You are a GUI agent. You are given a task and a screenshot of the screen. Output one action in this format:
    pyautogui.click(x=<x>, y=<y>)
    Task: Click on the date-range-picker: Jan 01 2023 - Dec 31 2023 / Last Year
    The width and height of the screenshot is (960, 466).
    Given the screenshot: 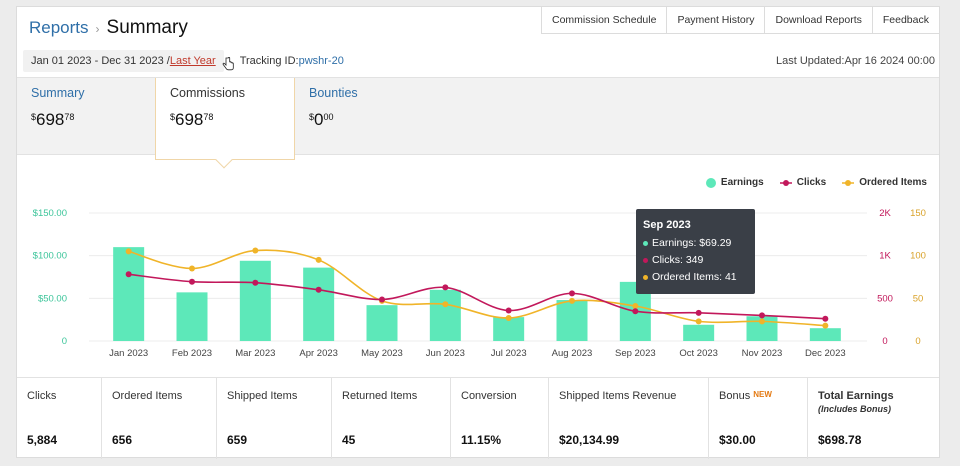 What is the action you would take?
    pyautogui.click(x=123, y=61)
    